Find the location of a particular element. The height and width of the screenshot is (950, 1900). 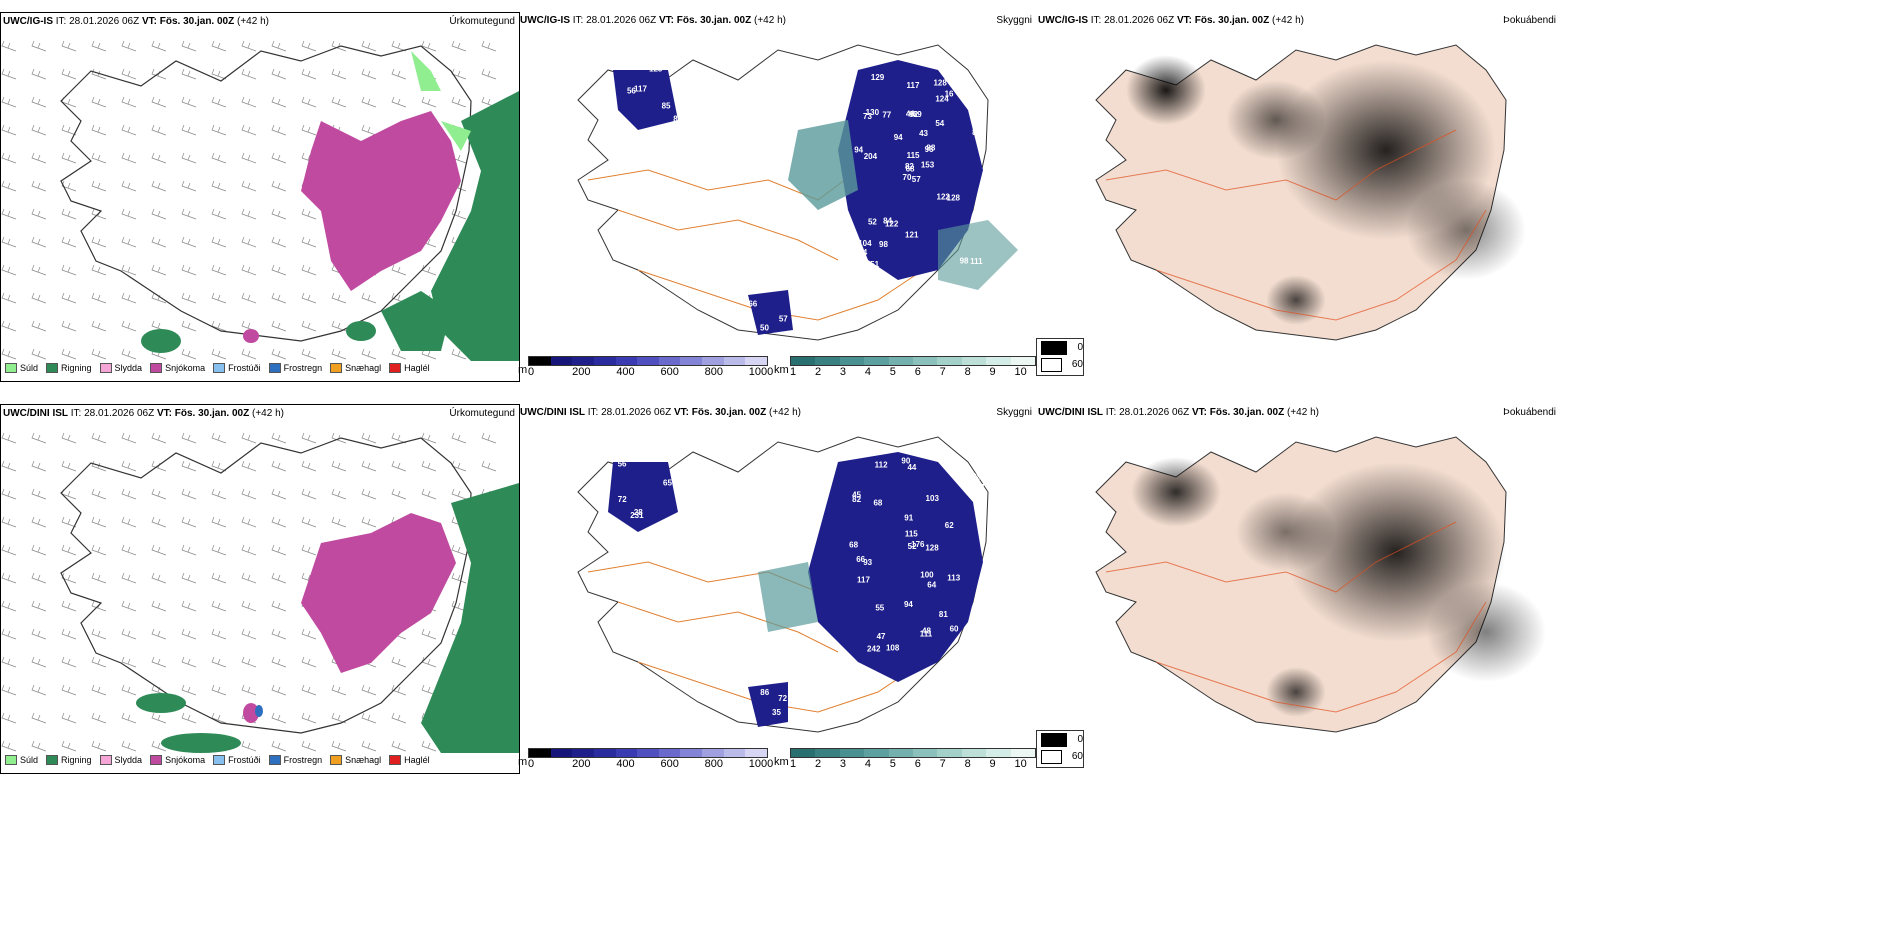

vis-colorbar-km: km 1 2 3 4 5 6 7 8 9 10 is located at coordinates (905, 759).